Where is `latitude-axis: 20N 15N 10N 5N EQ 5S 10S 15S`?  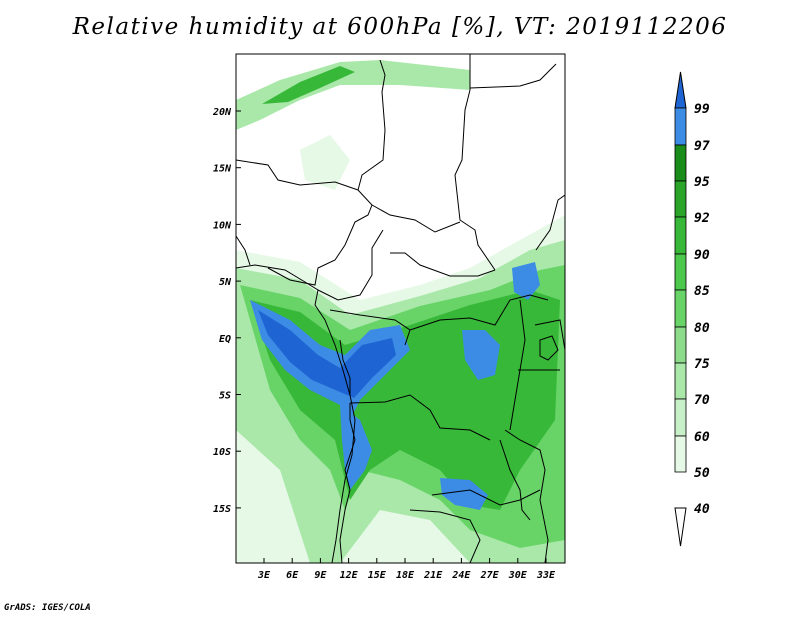 latitude-axis: 20N 15N 10N 5N EQ 5S 10S 15S is located at coordinates (226, 311).